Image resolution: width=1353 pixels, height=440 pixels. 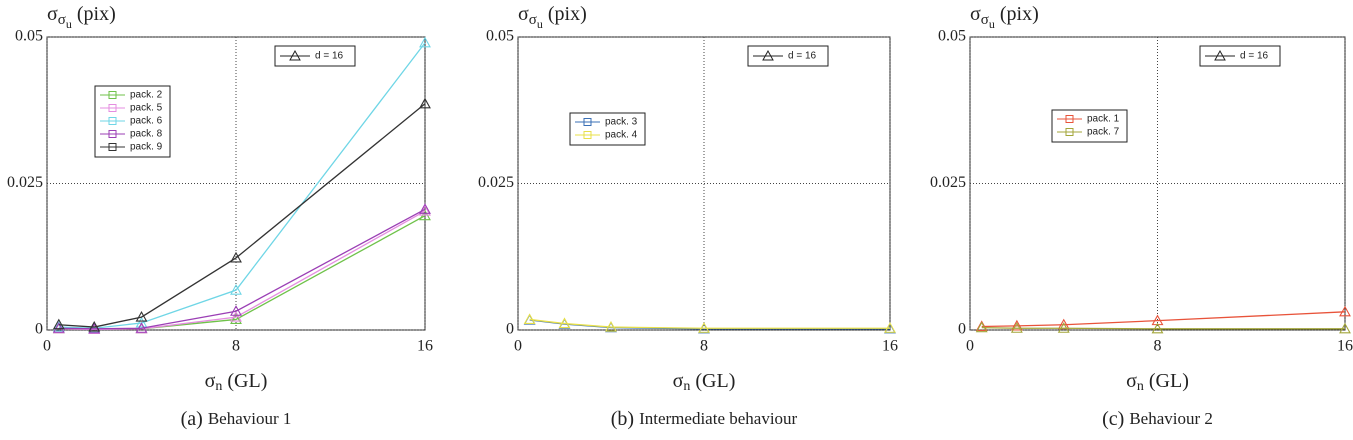 What do you see at coordinates (146, 108) in the screenshot?
I see `legend-label: pack. 5` at bounding box center [146, 108].